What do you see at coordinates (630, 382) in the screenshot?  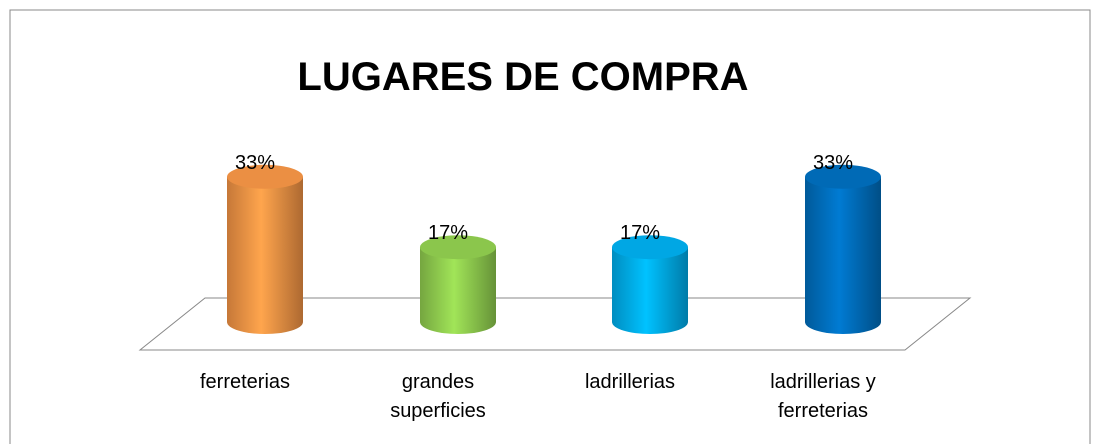 I see `x-tick-label: ladrillerias` at bounding box center [630, 382].